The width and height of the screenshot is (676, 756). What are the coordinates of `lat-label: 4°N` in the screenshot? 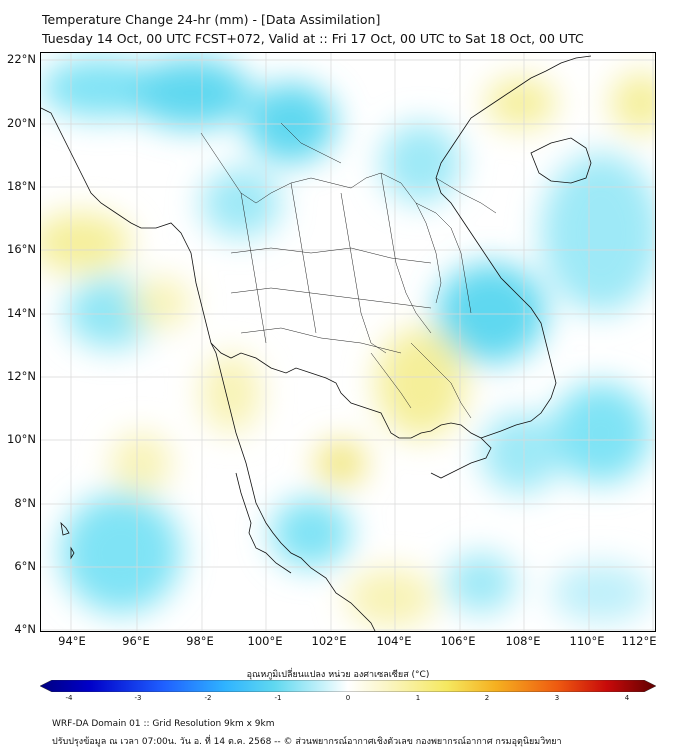 It's located at (25, 629).